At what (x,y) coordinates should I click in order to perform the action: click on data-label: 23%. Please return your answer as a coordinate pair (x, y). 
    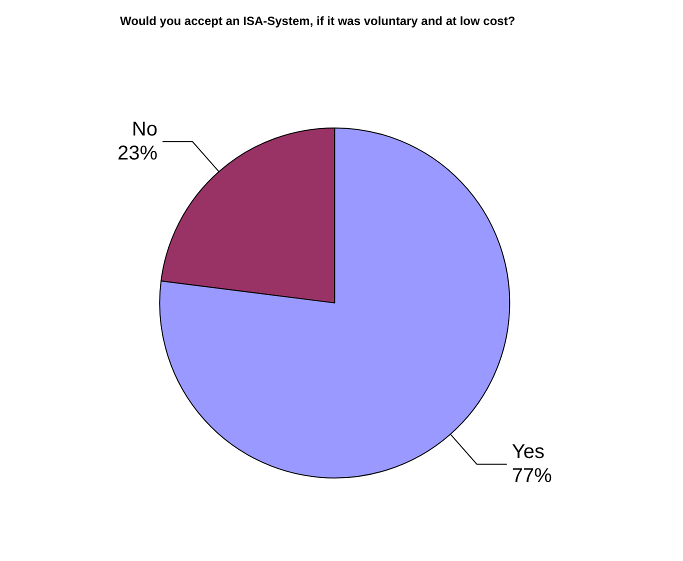
    Looking at the image, I should click on (137, 153).